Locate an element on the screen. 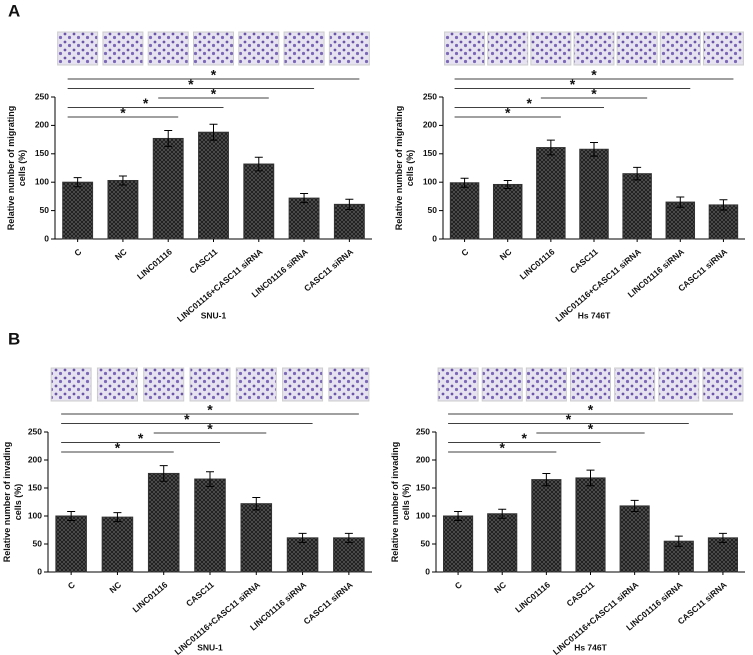 The height and width of the screenshot is (655, 753). x-axis-label: SNU-1 is located at coordinates (214, 315).